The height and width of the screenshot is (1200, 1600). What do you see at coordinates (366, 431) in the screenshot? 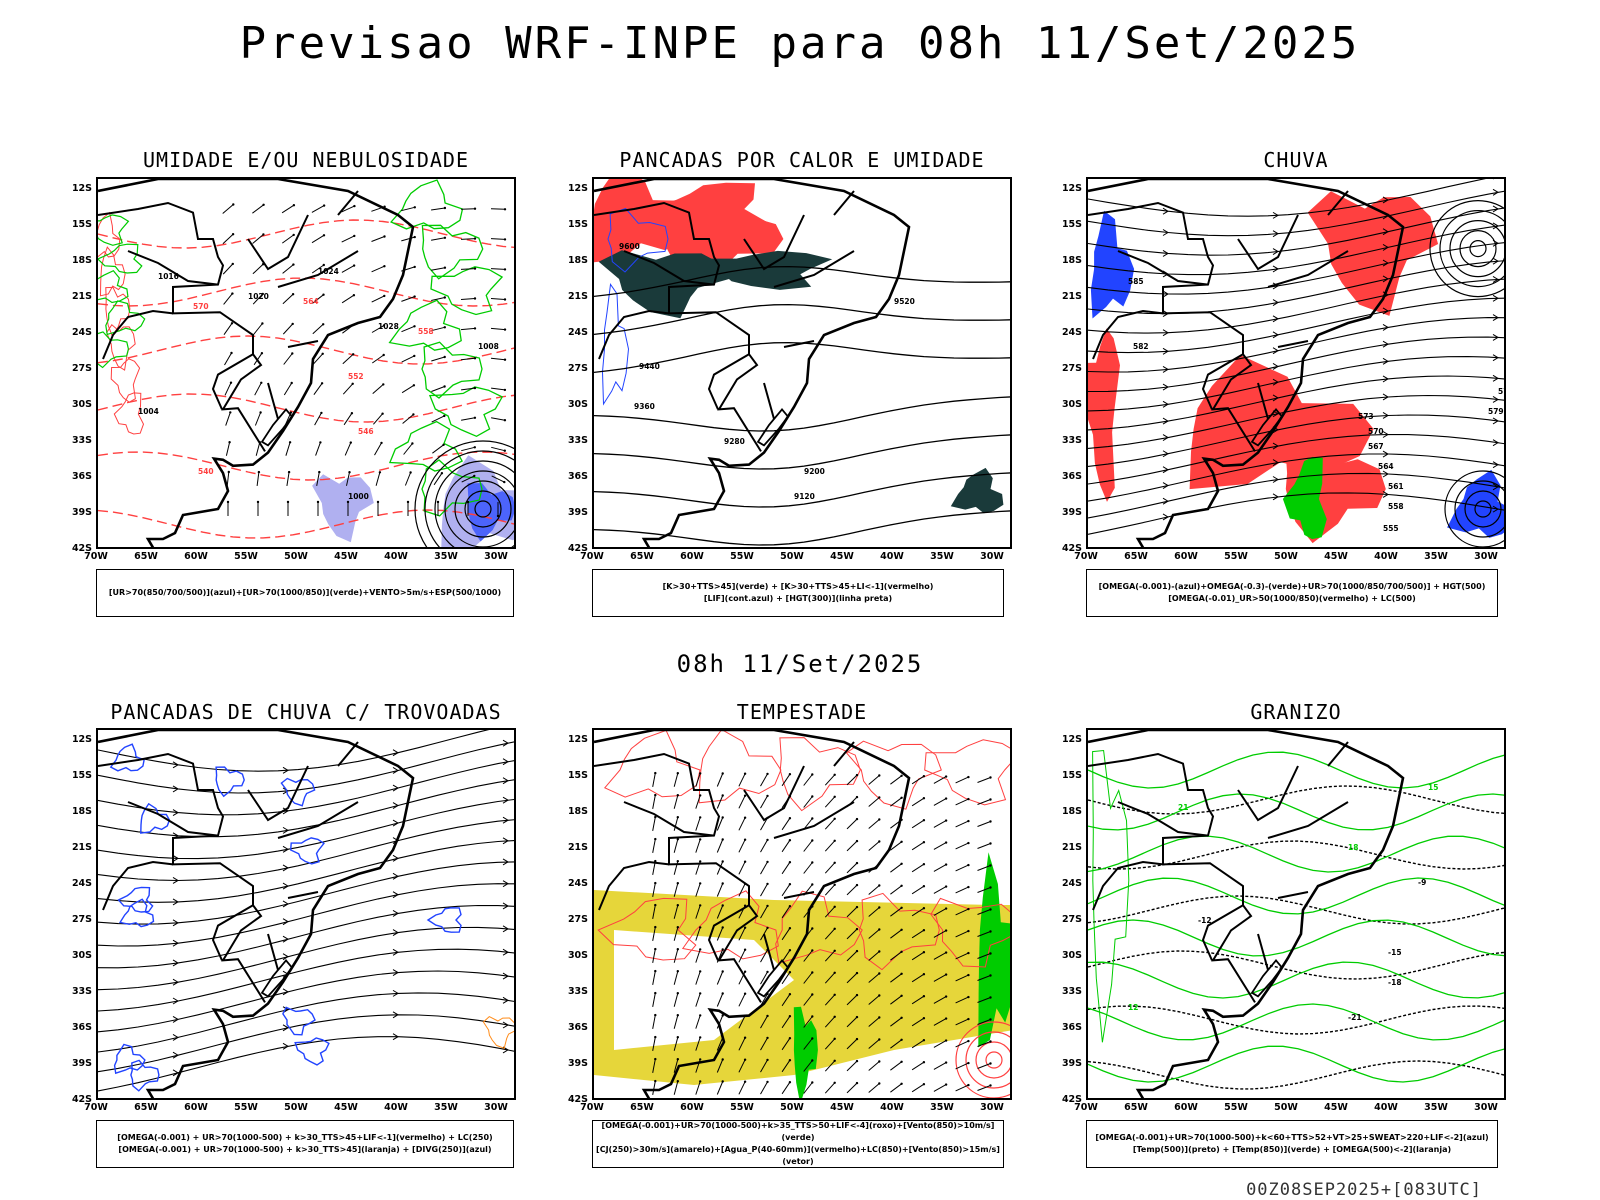
I see `contour-label: 546` at bounding box center [366, 431].